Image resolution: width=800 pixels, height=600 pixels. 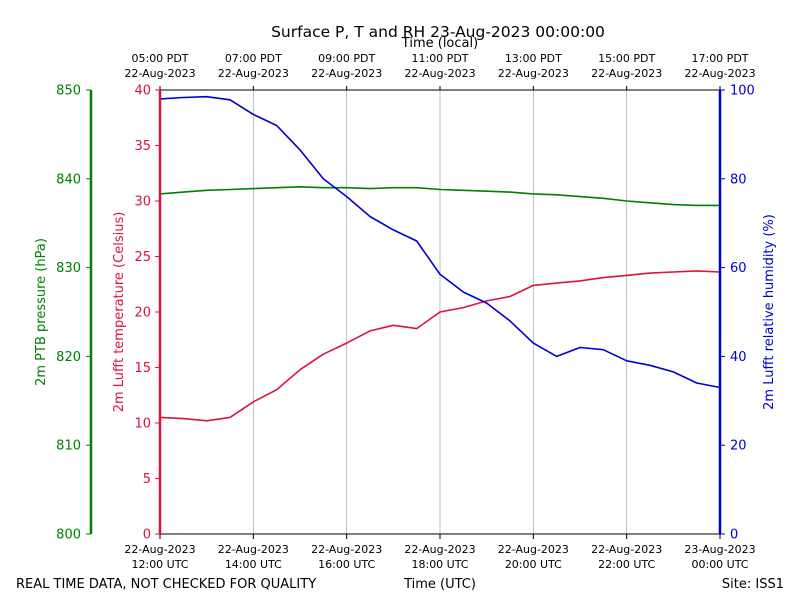 I want to click on temperature-tick-label: 25, so click(x=142, y=257).